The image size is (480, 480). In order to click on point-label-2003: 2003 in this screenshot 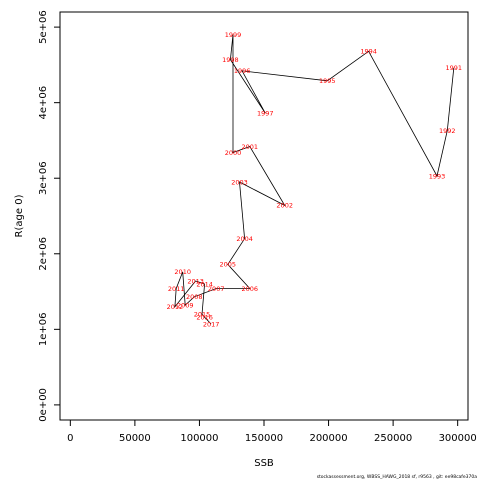, I will do `click(239, 182)`.